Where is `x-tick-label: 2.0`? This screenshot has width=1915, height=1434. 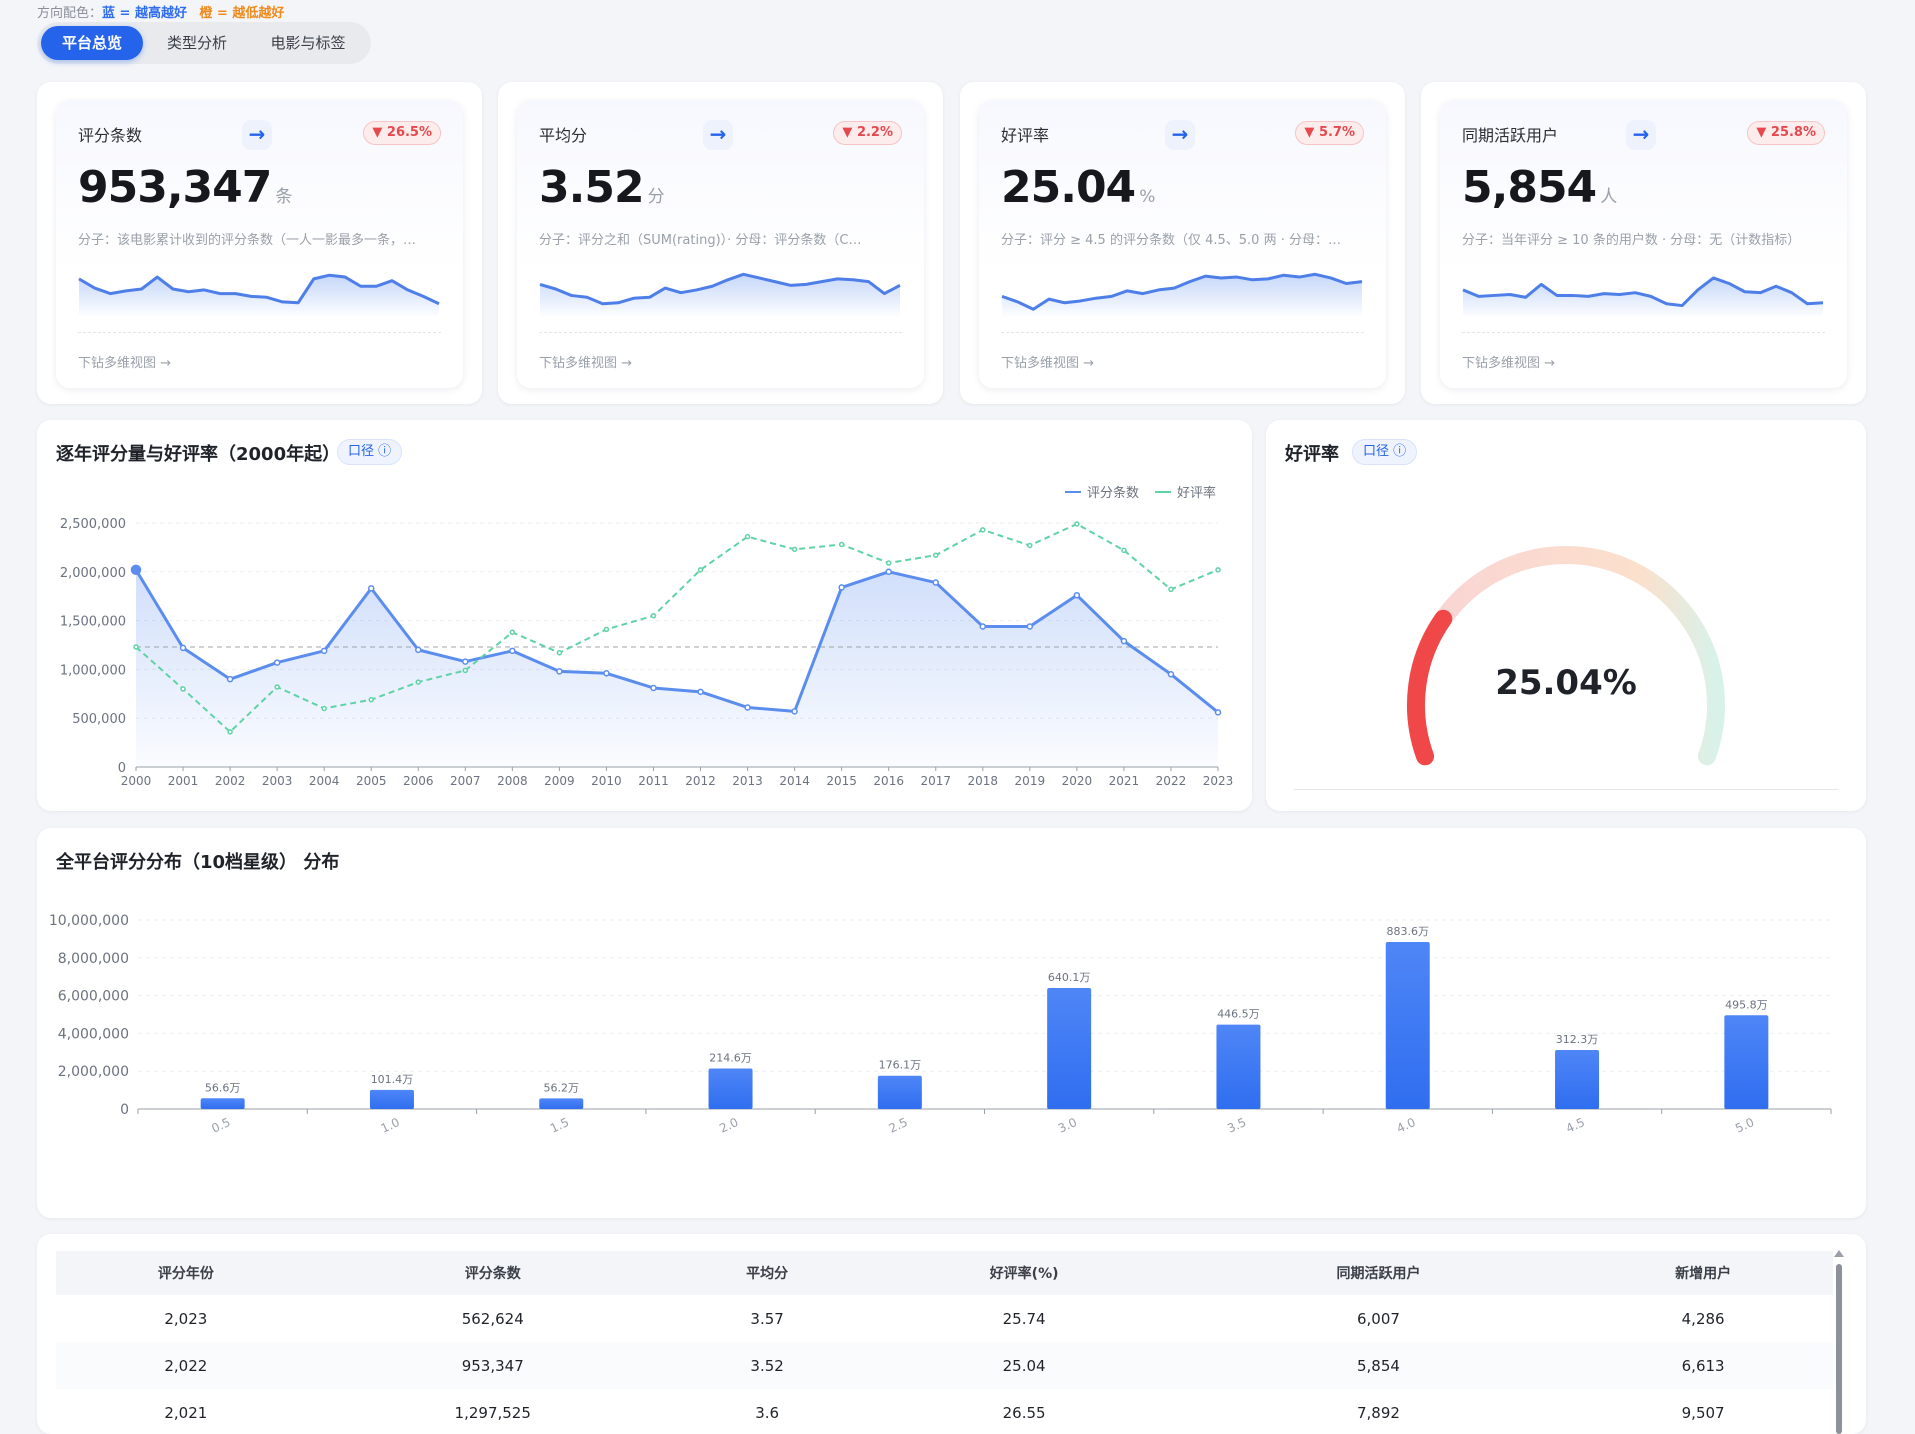
x-tick-label: 2.0 is located at coordinates (728, 1125).